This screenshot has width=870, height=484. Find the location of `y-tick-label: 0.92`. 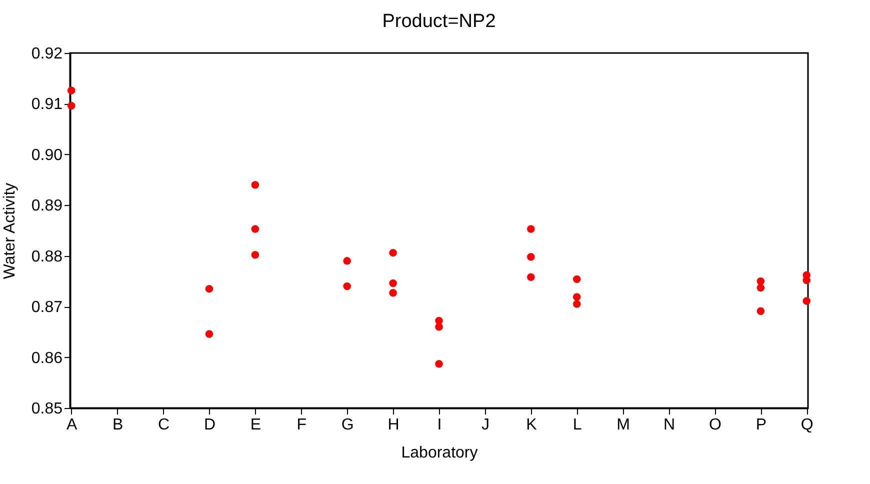

y-tick-label: 0.92 is located at coordinates (47, 54).